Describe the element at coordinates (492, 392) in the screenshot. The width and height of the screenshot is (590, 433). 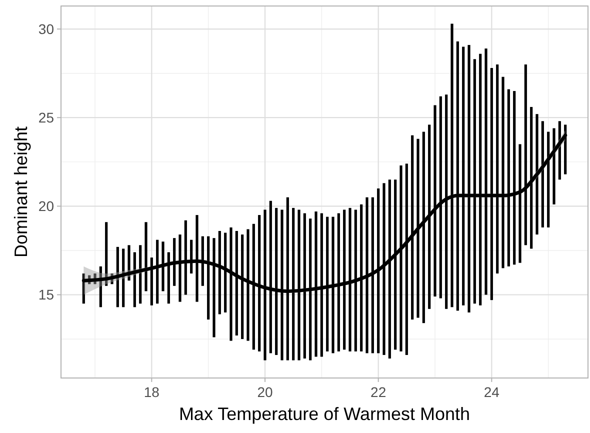
I see `x-tick-label: 24` at that location.